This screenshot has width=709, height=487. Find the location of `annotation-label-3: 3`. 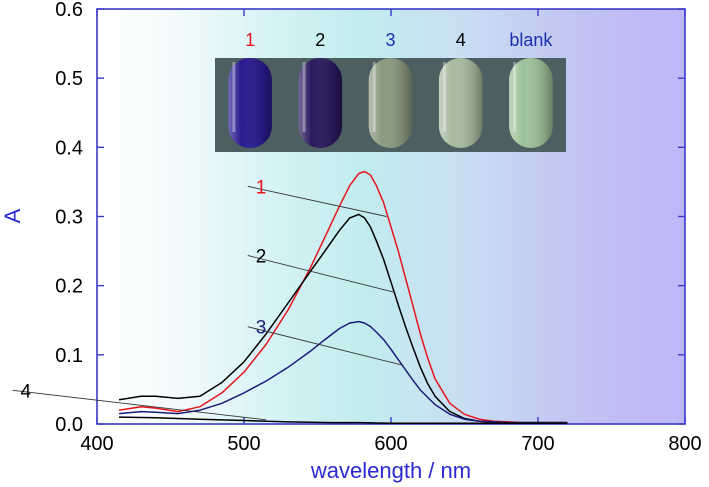

annotation-label-3: 3 is located at coordinates (261, 328).